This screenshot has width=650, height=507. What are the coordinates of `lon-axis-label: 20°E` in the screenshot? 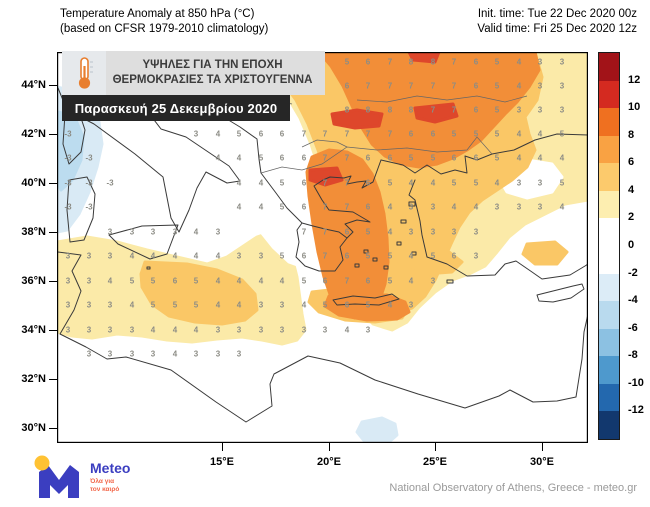 It's located at (329, 462).